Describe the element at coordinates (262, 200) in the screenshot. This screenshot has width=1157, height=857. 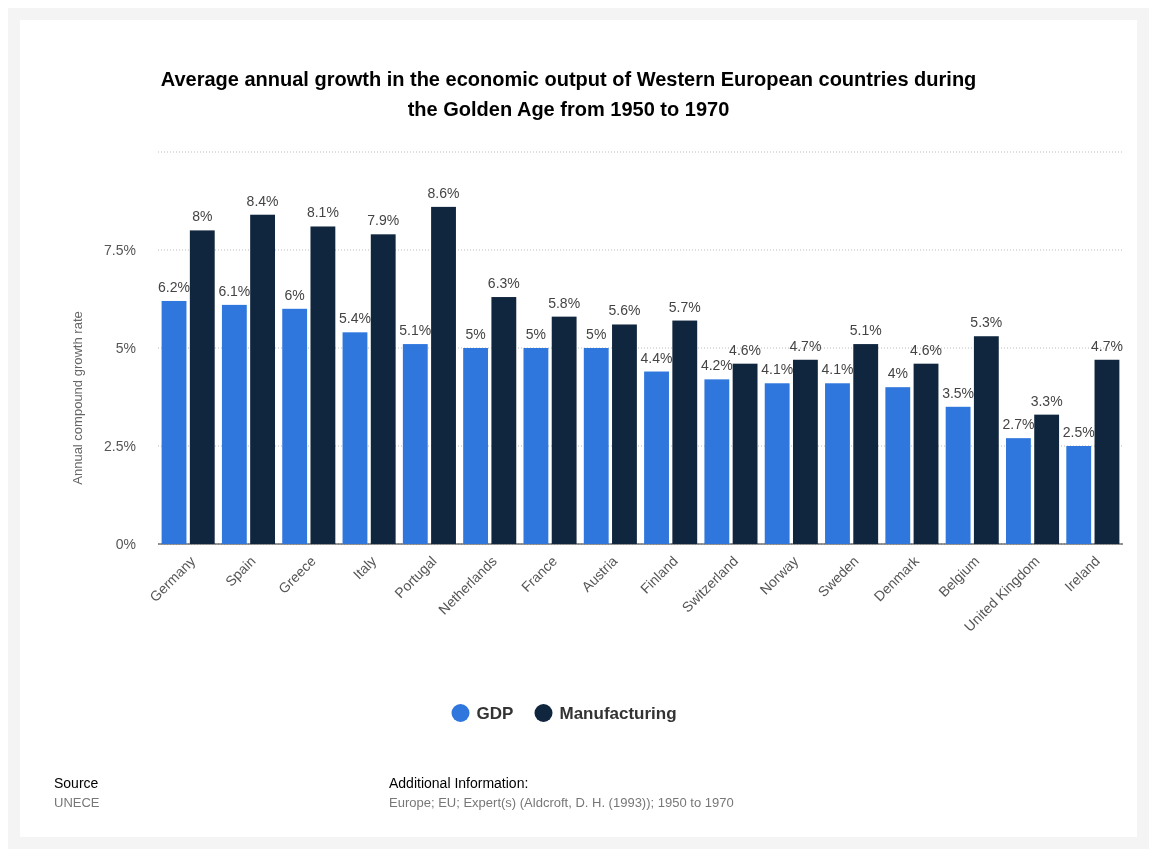
I see `data-label: 8.4%` at that location.